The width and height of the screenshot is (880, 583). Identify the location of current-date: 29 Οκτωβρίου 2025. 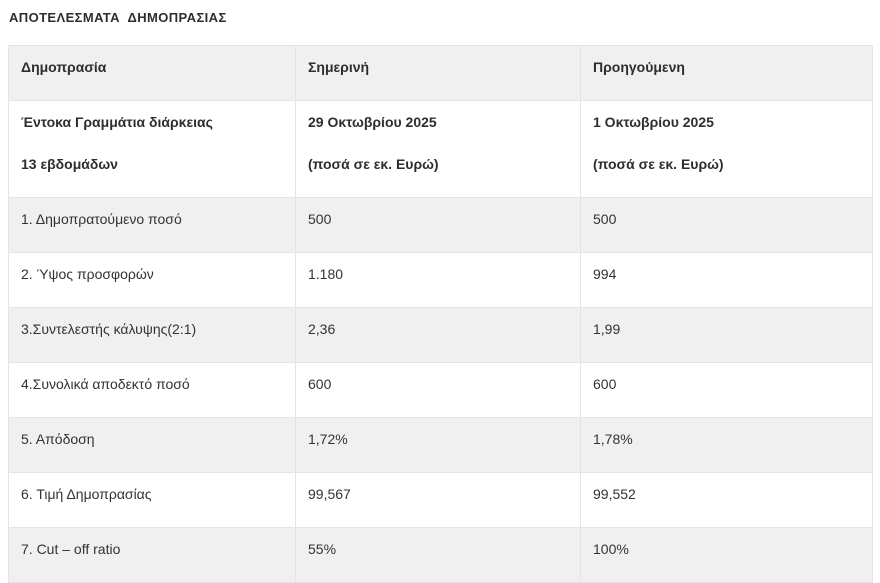
(372, 122).